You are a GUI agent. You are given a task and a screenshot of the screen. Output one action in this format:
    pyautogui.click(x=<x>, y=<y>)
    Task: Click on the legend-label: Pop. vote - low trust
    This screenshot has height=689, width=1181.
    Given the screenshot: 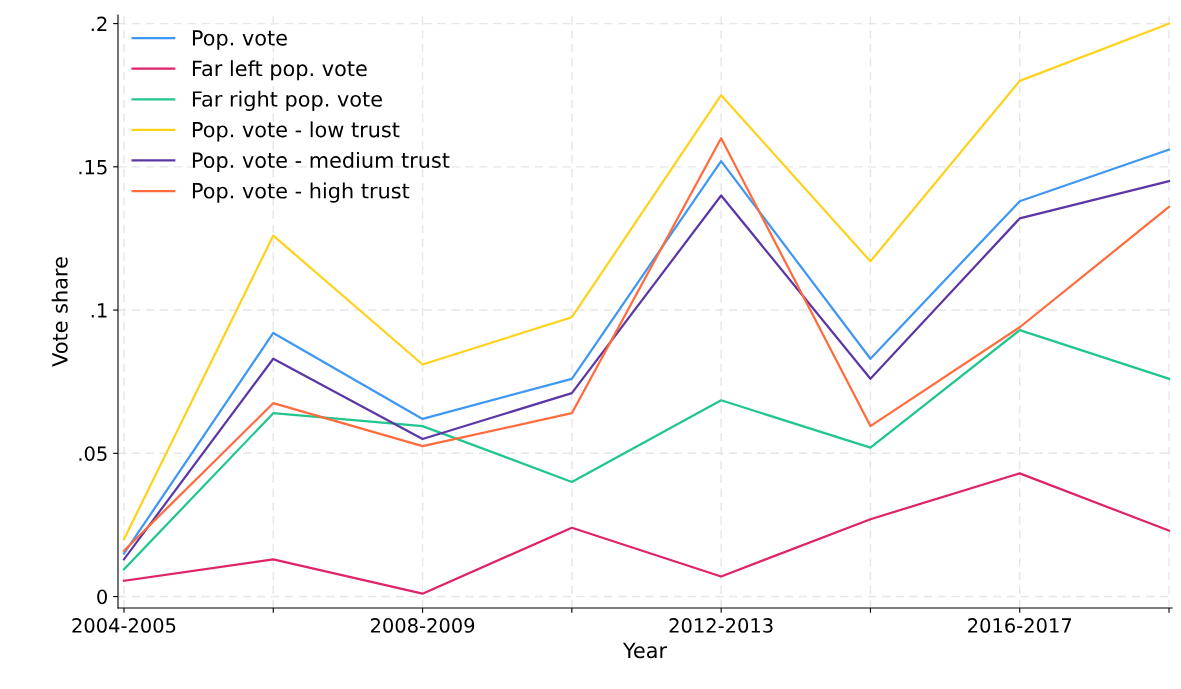 What is the action you would take?
    pyautogui.click(x=296, y=131)
    